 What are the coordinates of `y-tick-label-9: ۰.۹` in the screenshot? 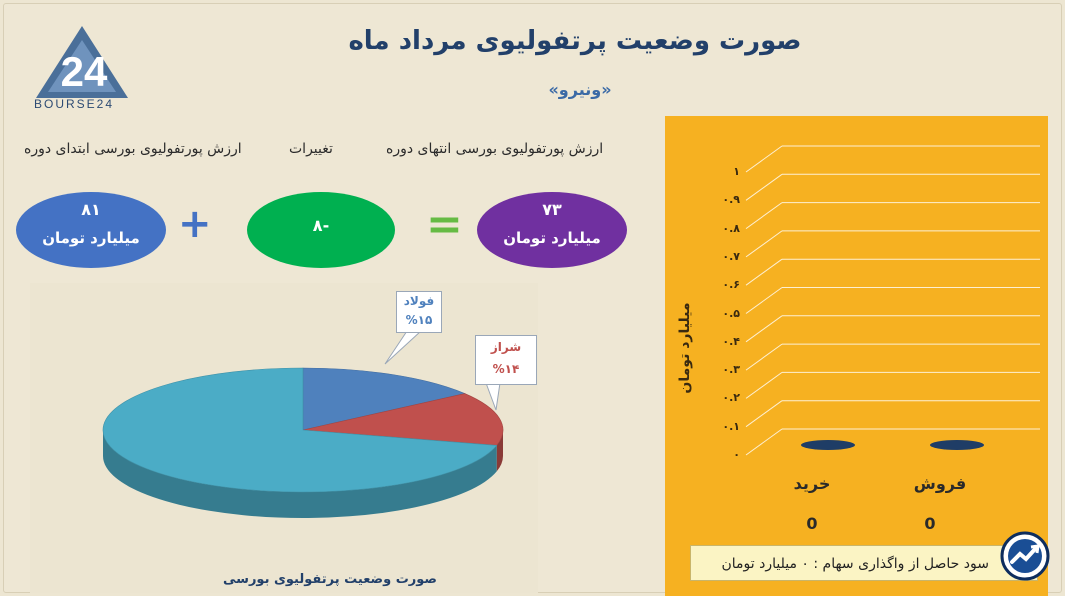 It's located at (731, 200).